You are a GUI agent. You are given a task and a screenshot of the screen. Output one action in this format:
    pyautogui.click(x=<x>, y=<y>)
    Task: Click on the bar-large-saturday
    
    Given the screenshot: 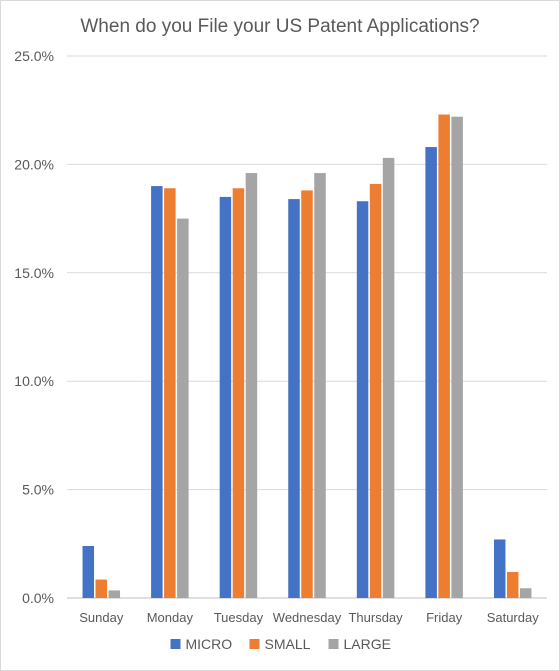 What is the action you would take?
    pyautogui.click(x=526, y=593)
    